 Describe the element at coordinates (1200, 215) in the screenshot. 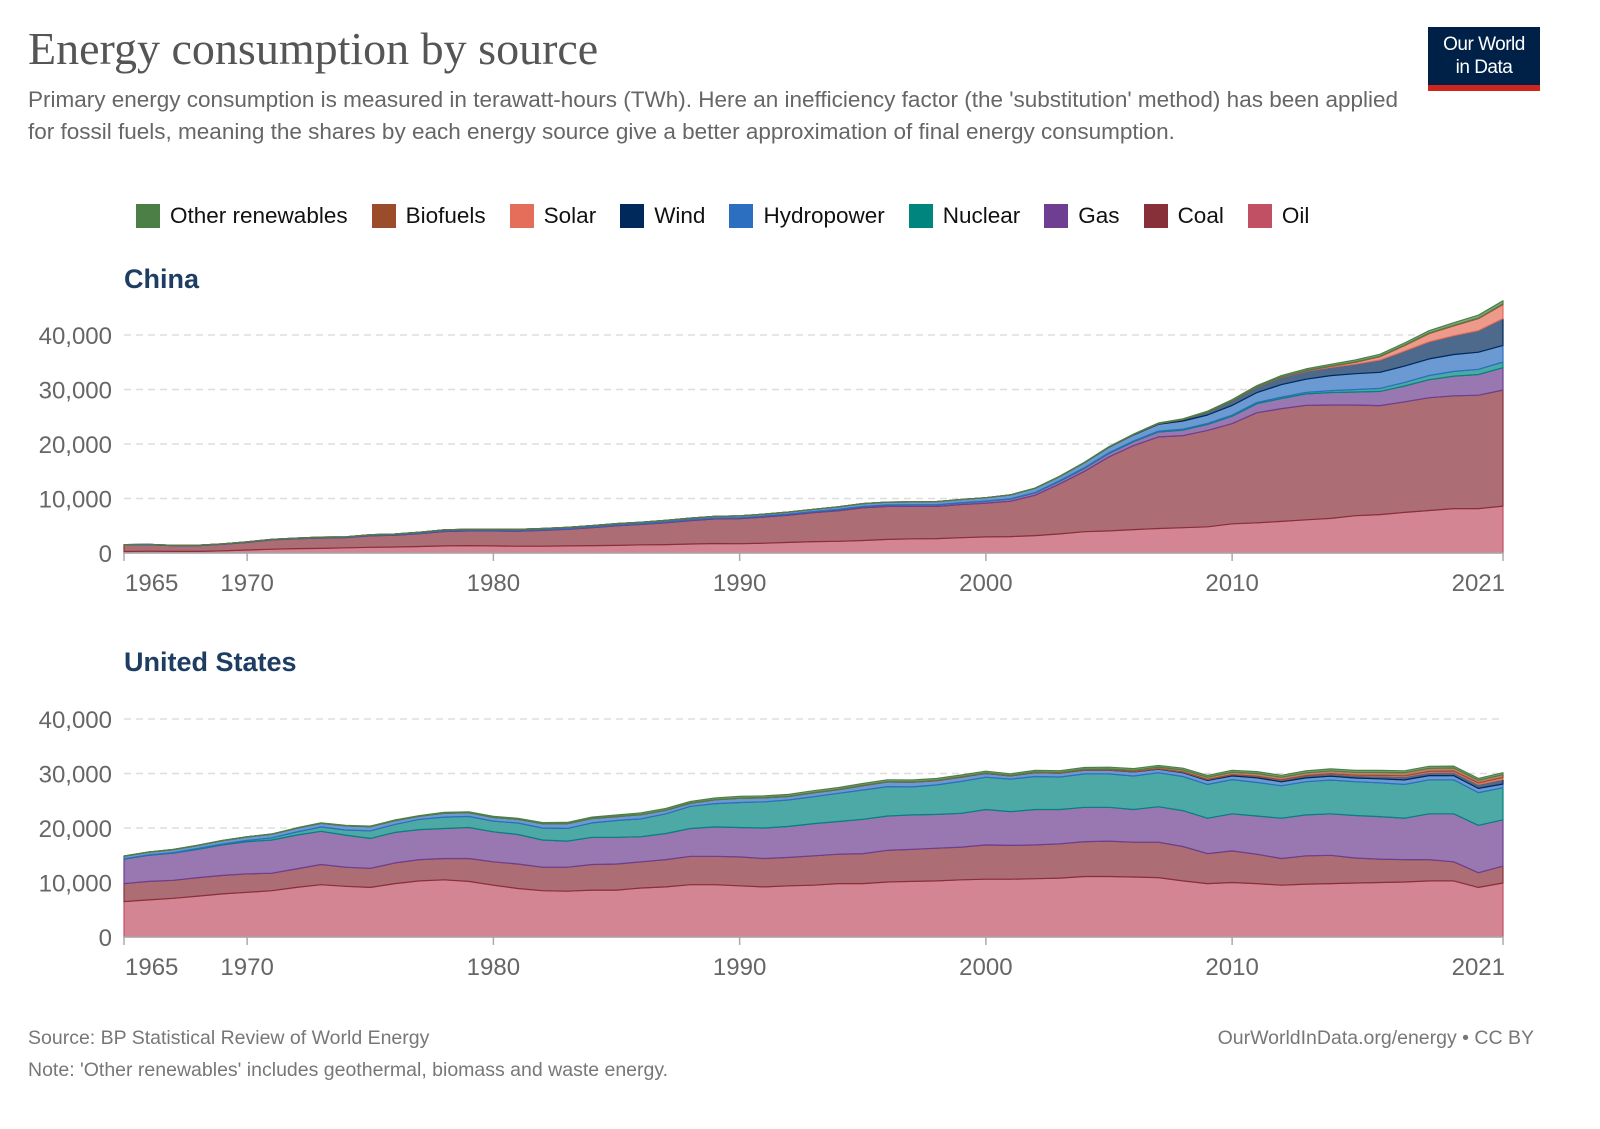

I see `legend-label: Coal` at that location.